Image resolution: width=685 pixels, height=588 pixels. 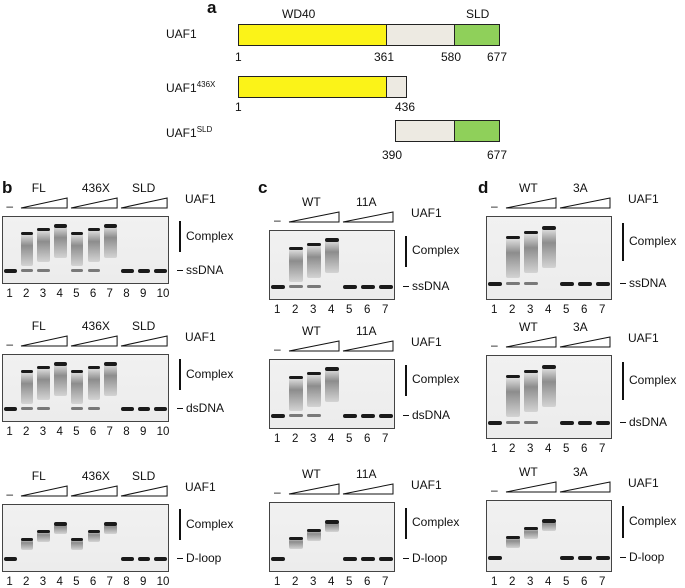 I want to click on group-label-2: SLD, so click(x=143, y=188).